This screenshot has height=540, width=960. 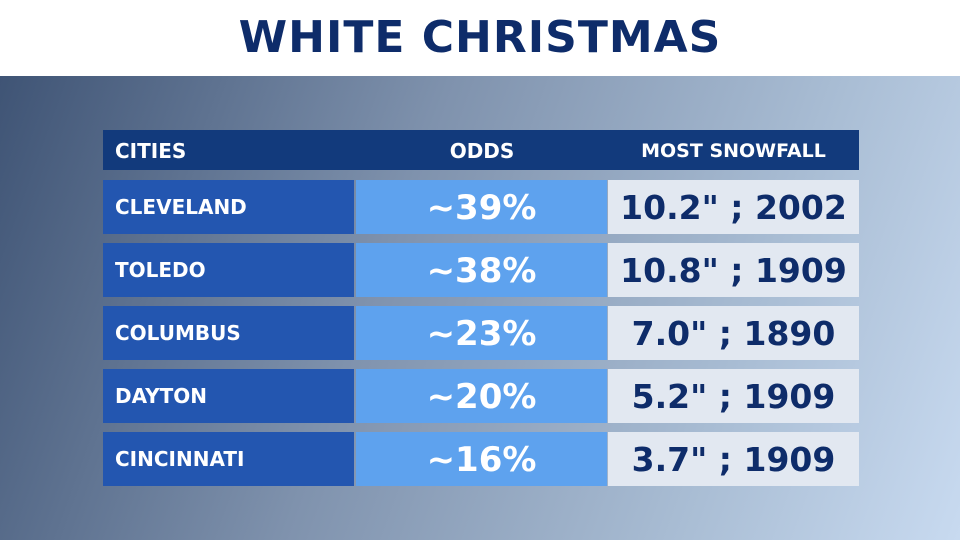 I want to click on odds-cell: ~39%, so click(x=481, y=207).